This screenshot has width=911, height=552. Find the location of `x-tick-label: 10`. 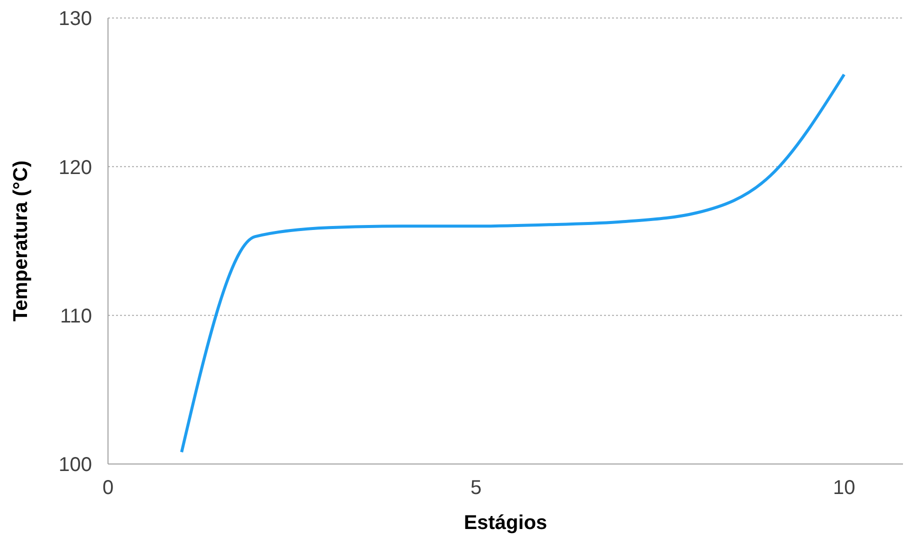

x-tick-label: 10 is located at coordinates (844, 488).